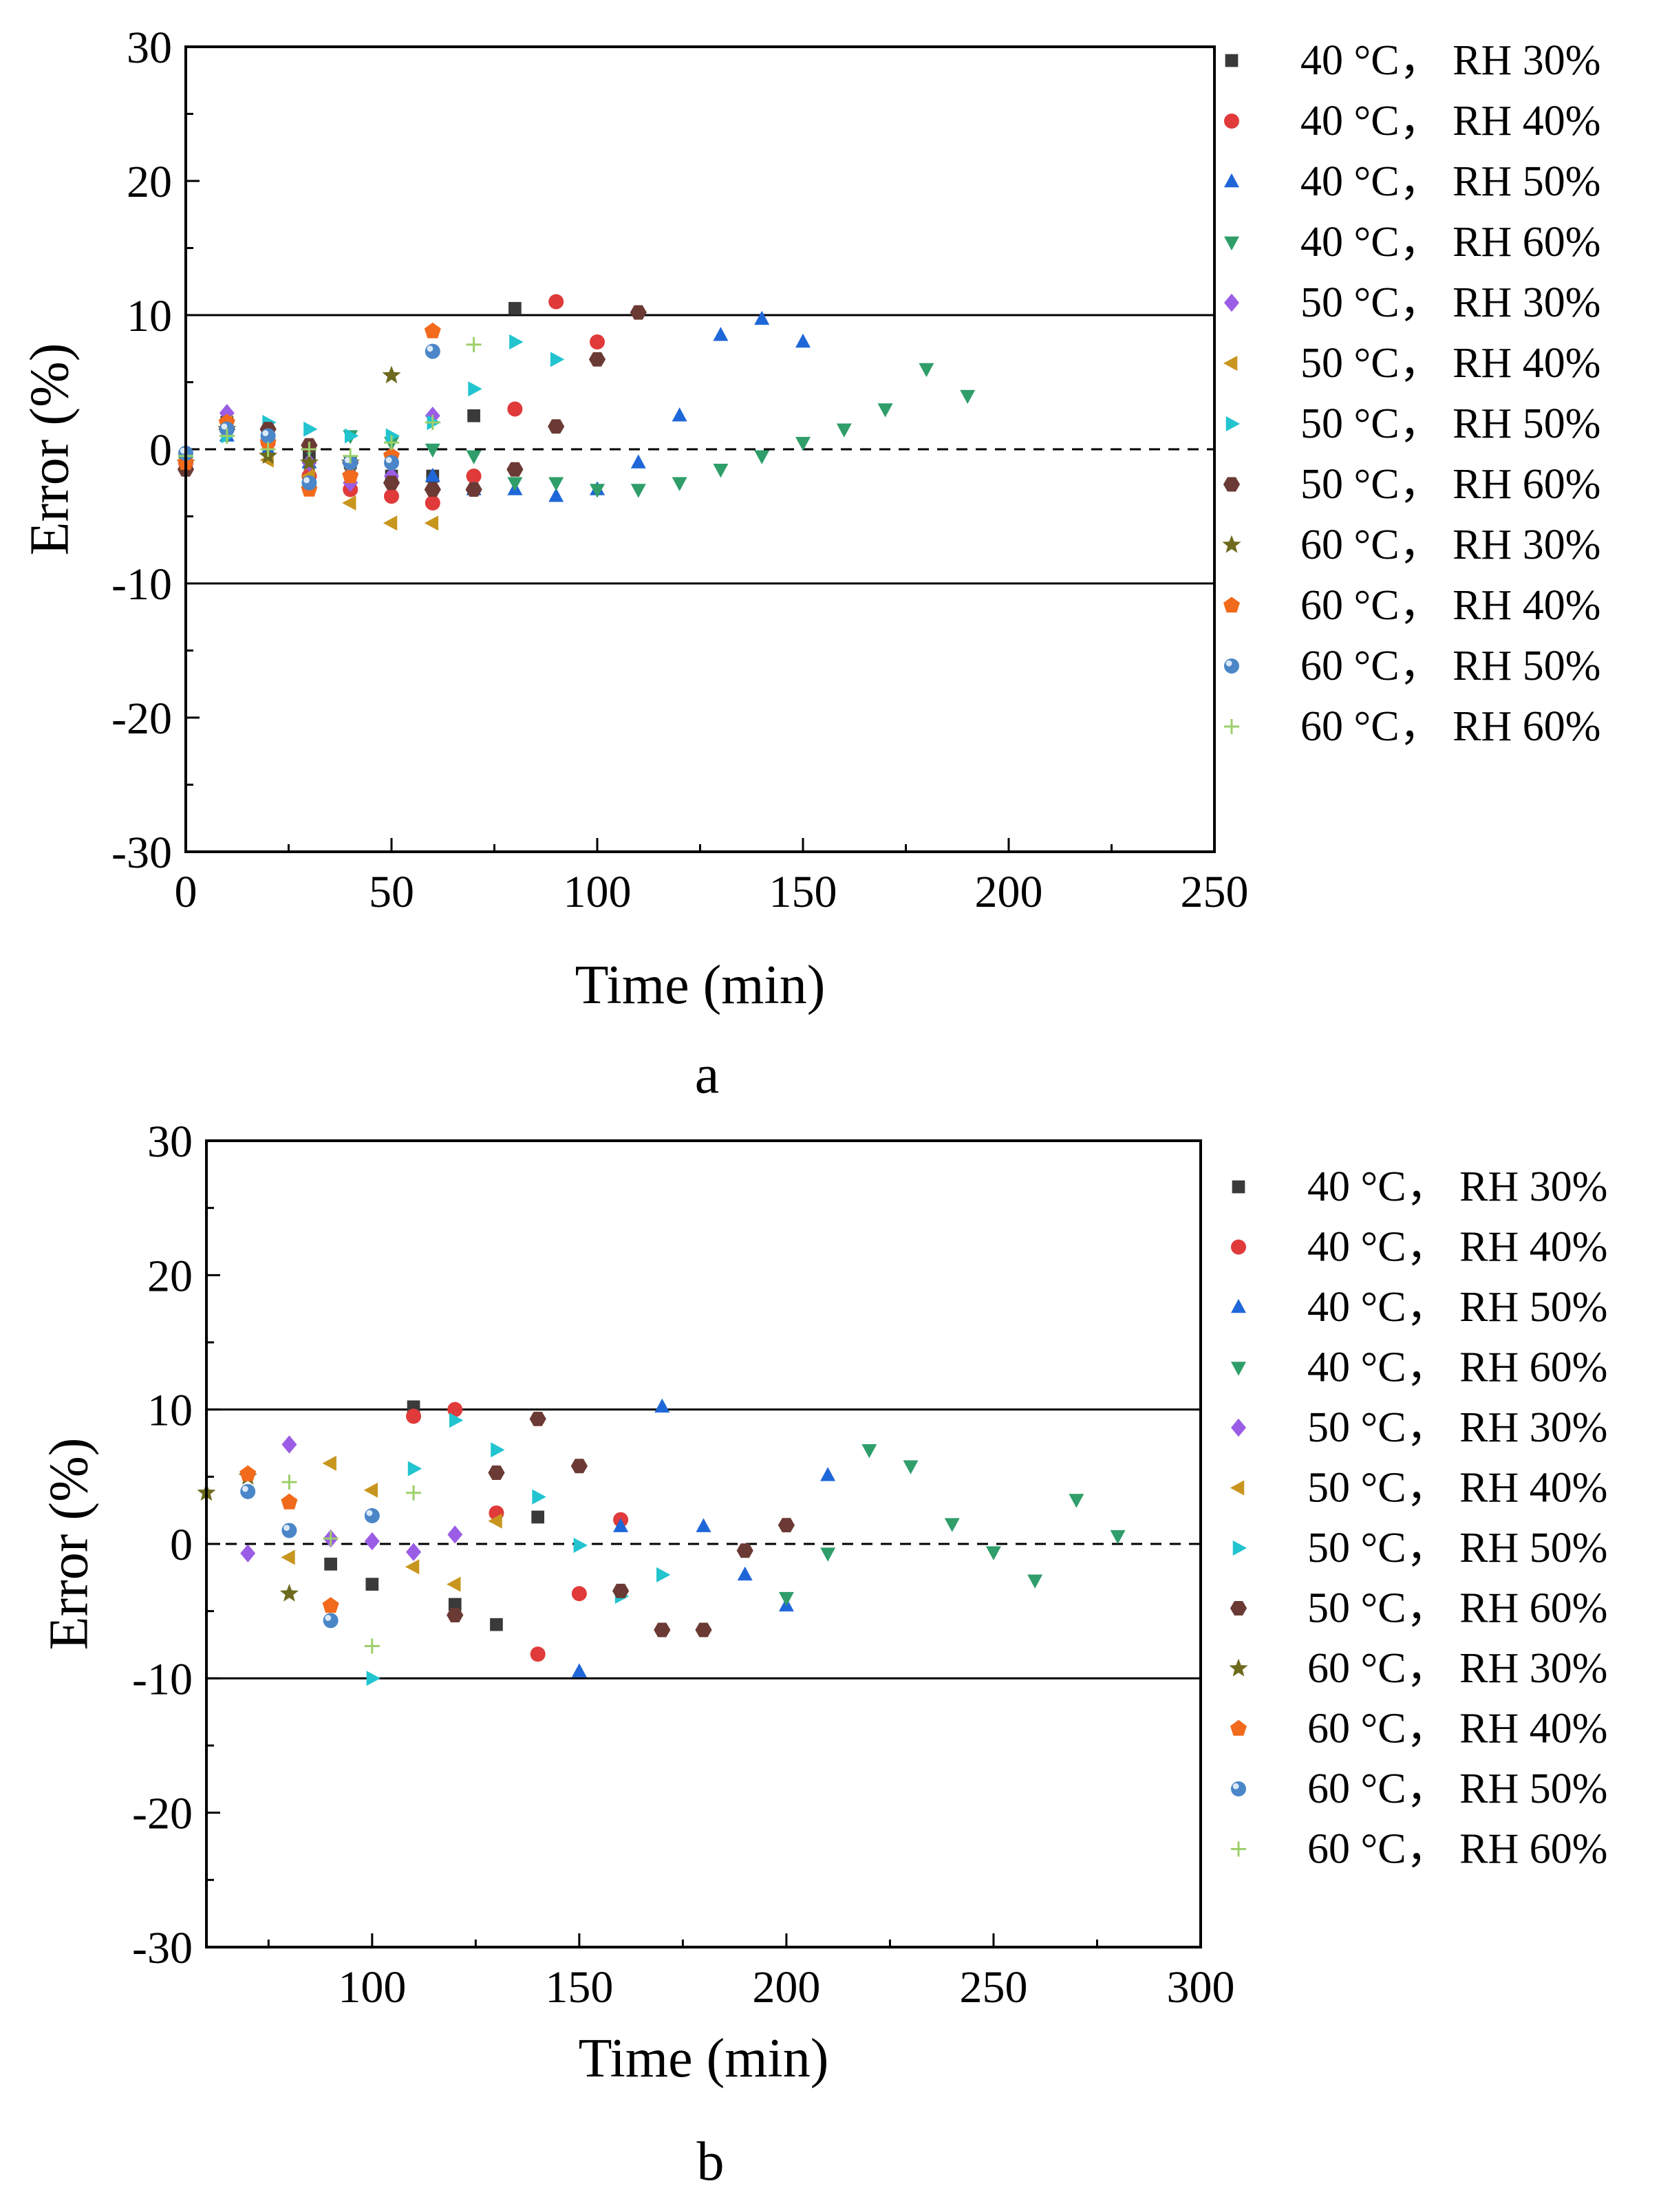  Describe the element at coordinates (1457, 1308) in the screenshot. I see `legend-label: 40 °C， RH 50%` at that location.